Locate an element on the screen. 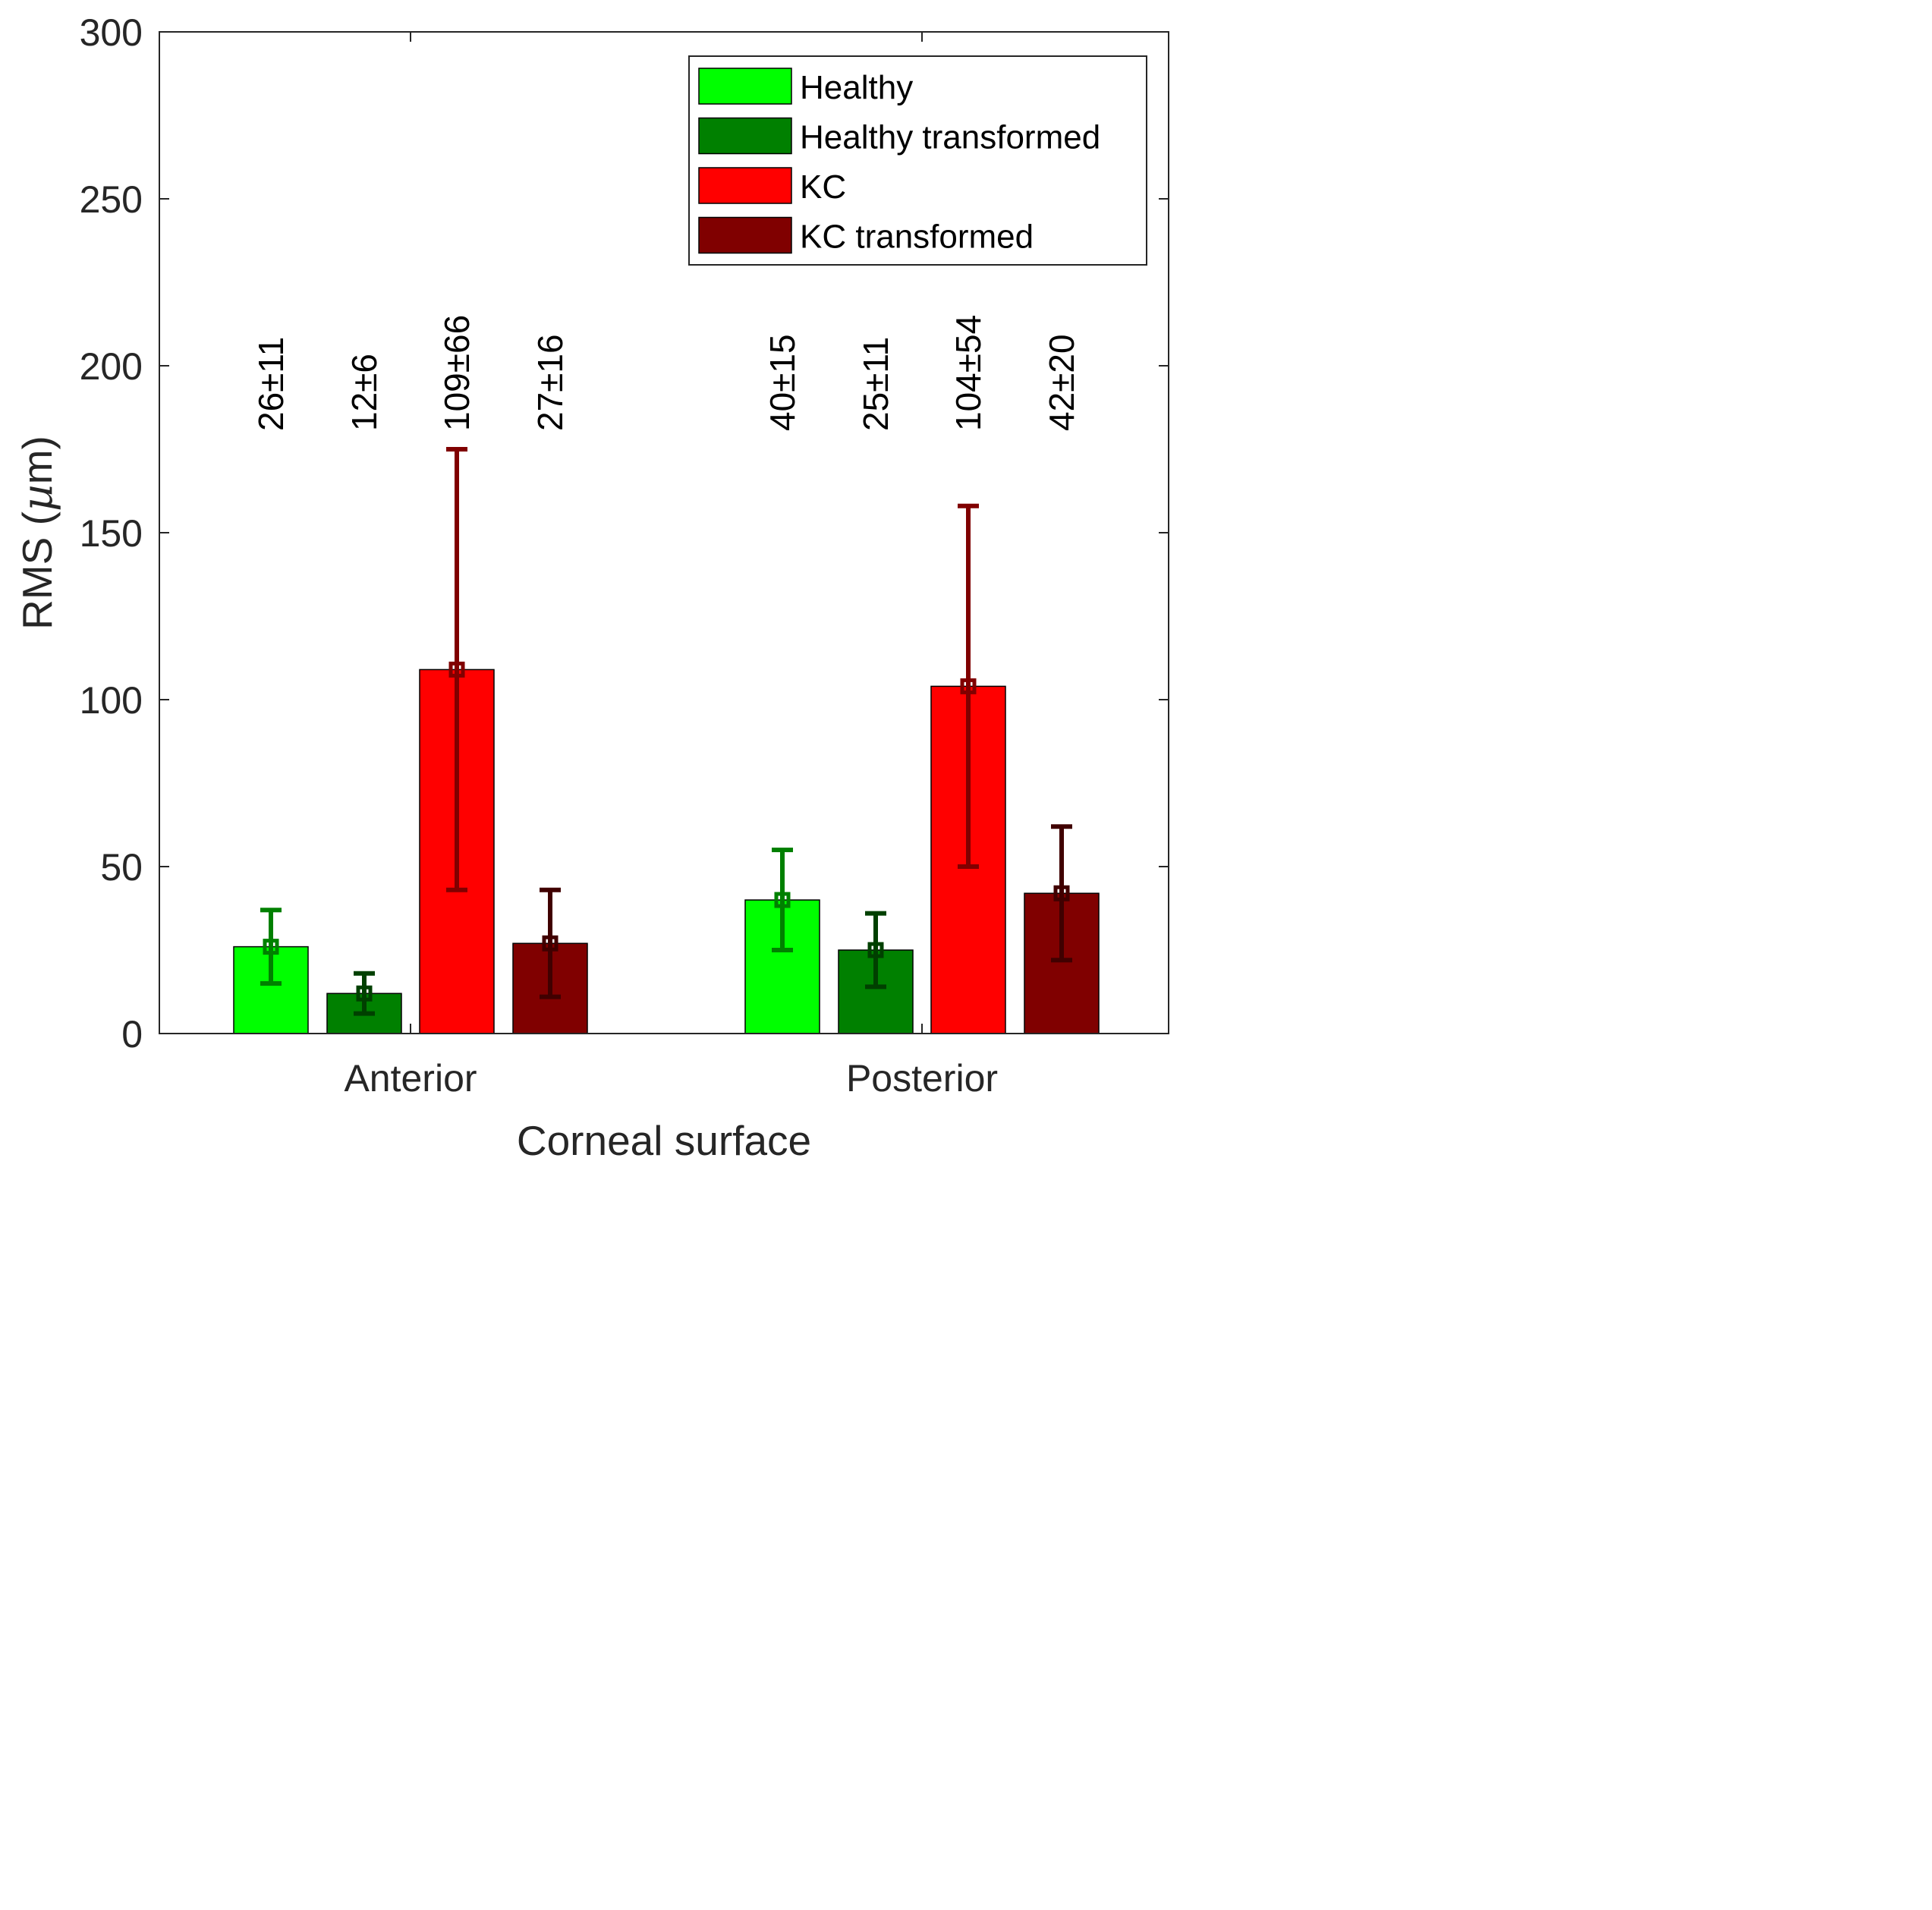 The height and width of the screenshot is (1910, 1932). y-tick-label: 150 is located at coordinates (111, 534).